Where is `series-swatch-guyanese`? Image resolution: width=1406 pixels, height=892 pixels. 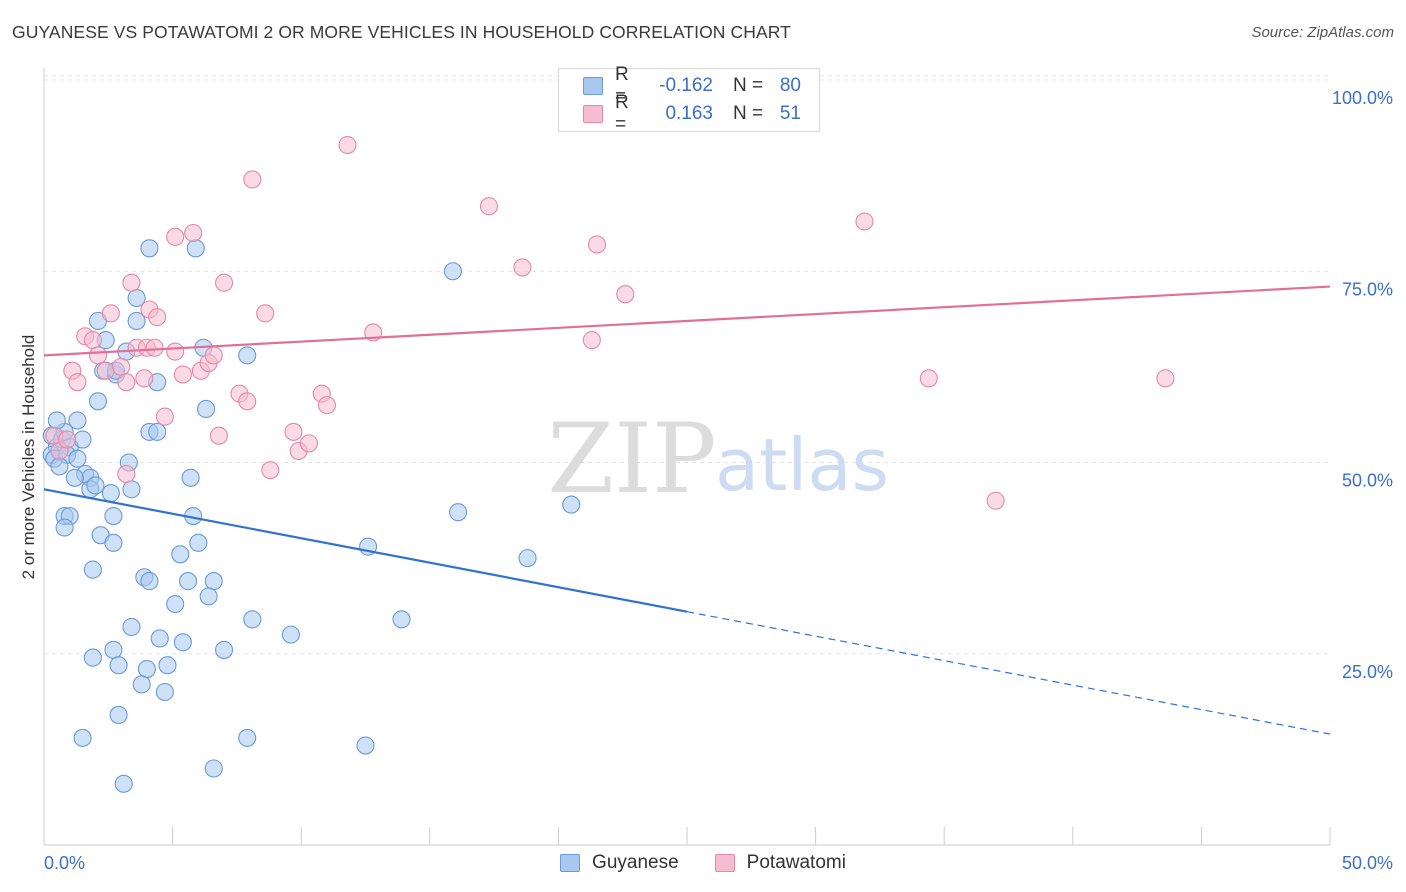
series-swatch-guyanese is located at coordinates (570, 863).